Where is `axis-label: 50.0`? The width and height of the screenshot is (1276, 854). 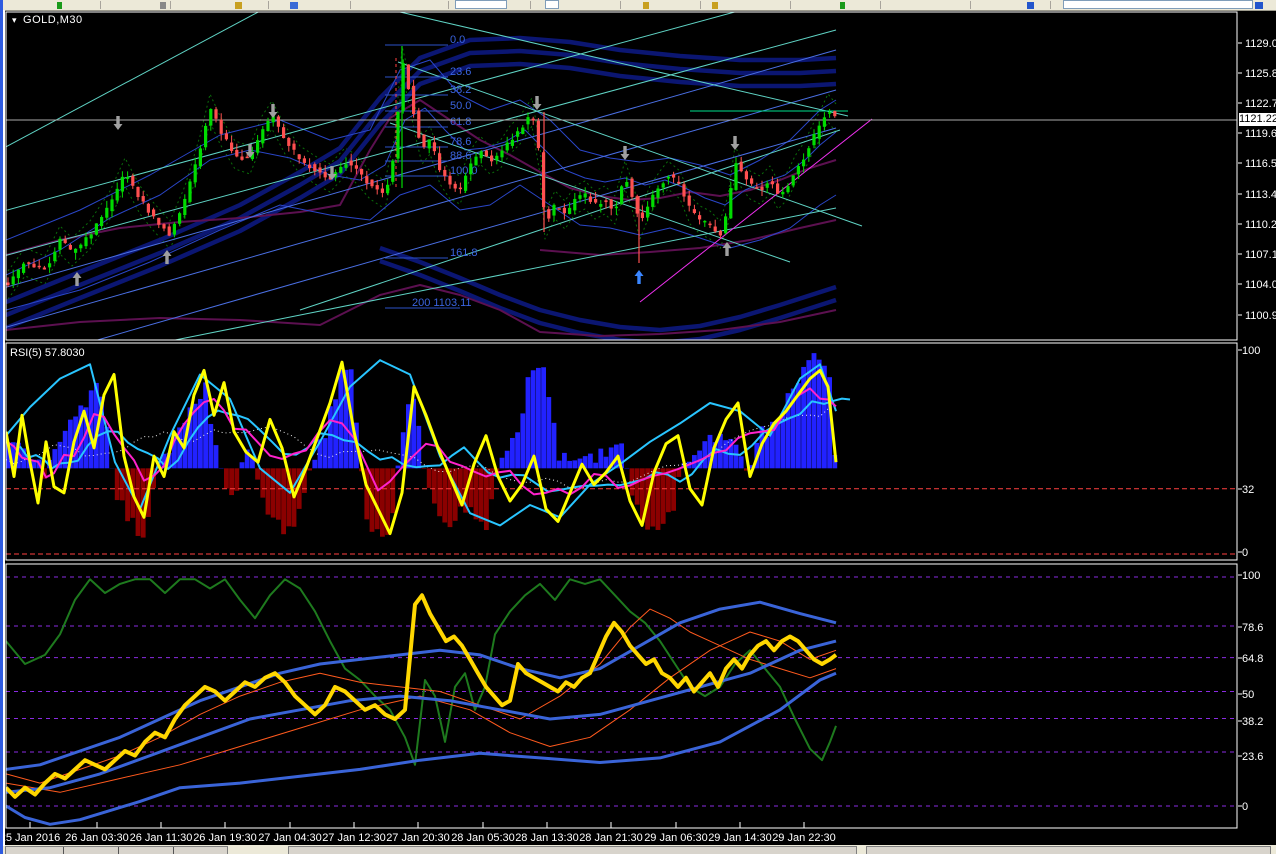 axis-label: 50.0 is located at coordinates (460, 106).